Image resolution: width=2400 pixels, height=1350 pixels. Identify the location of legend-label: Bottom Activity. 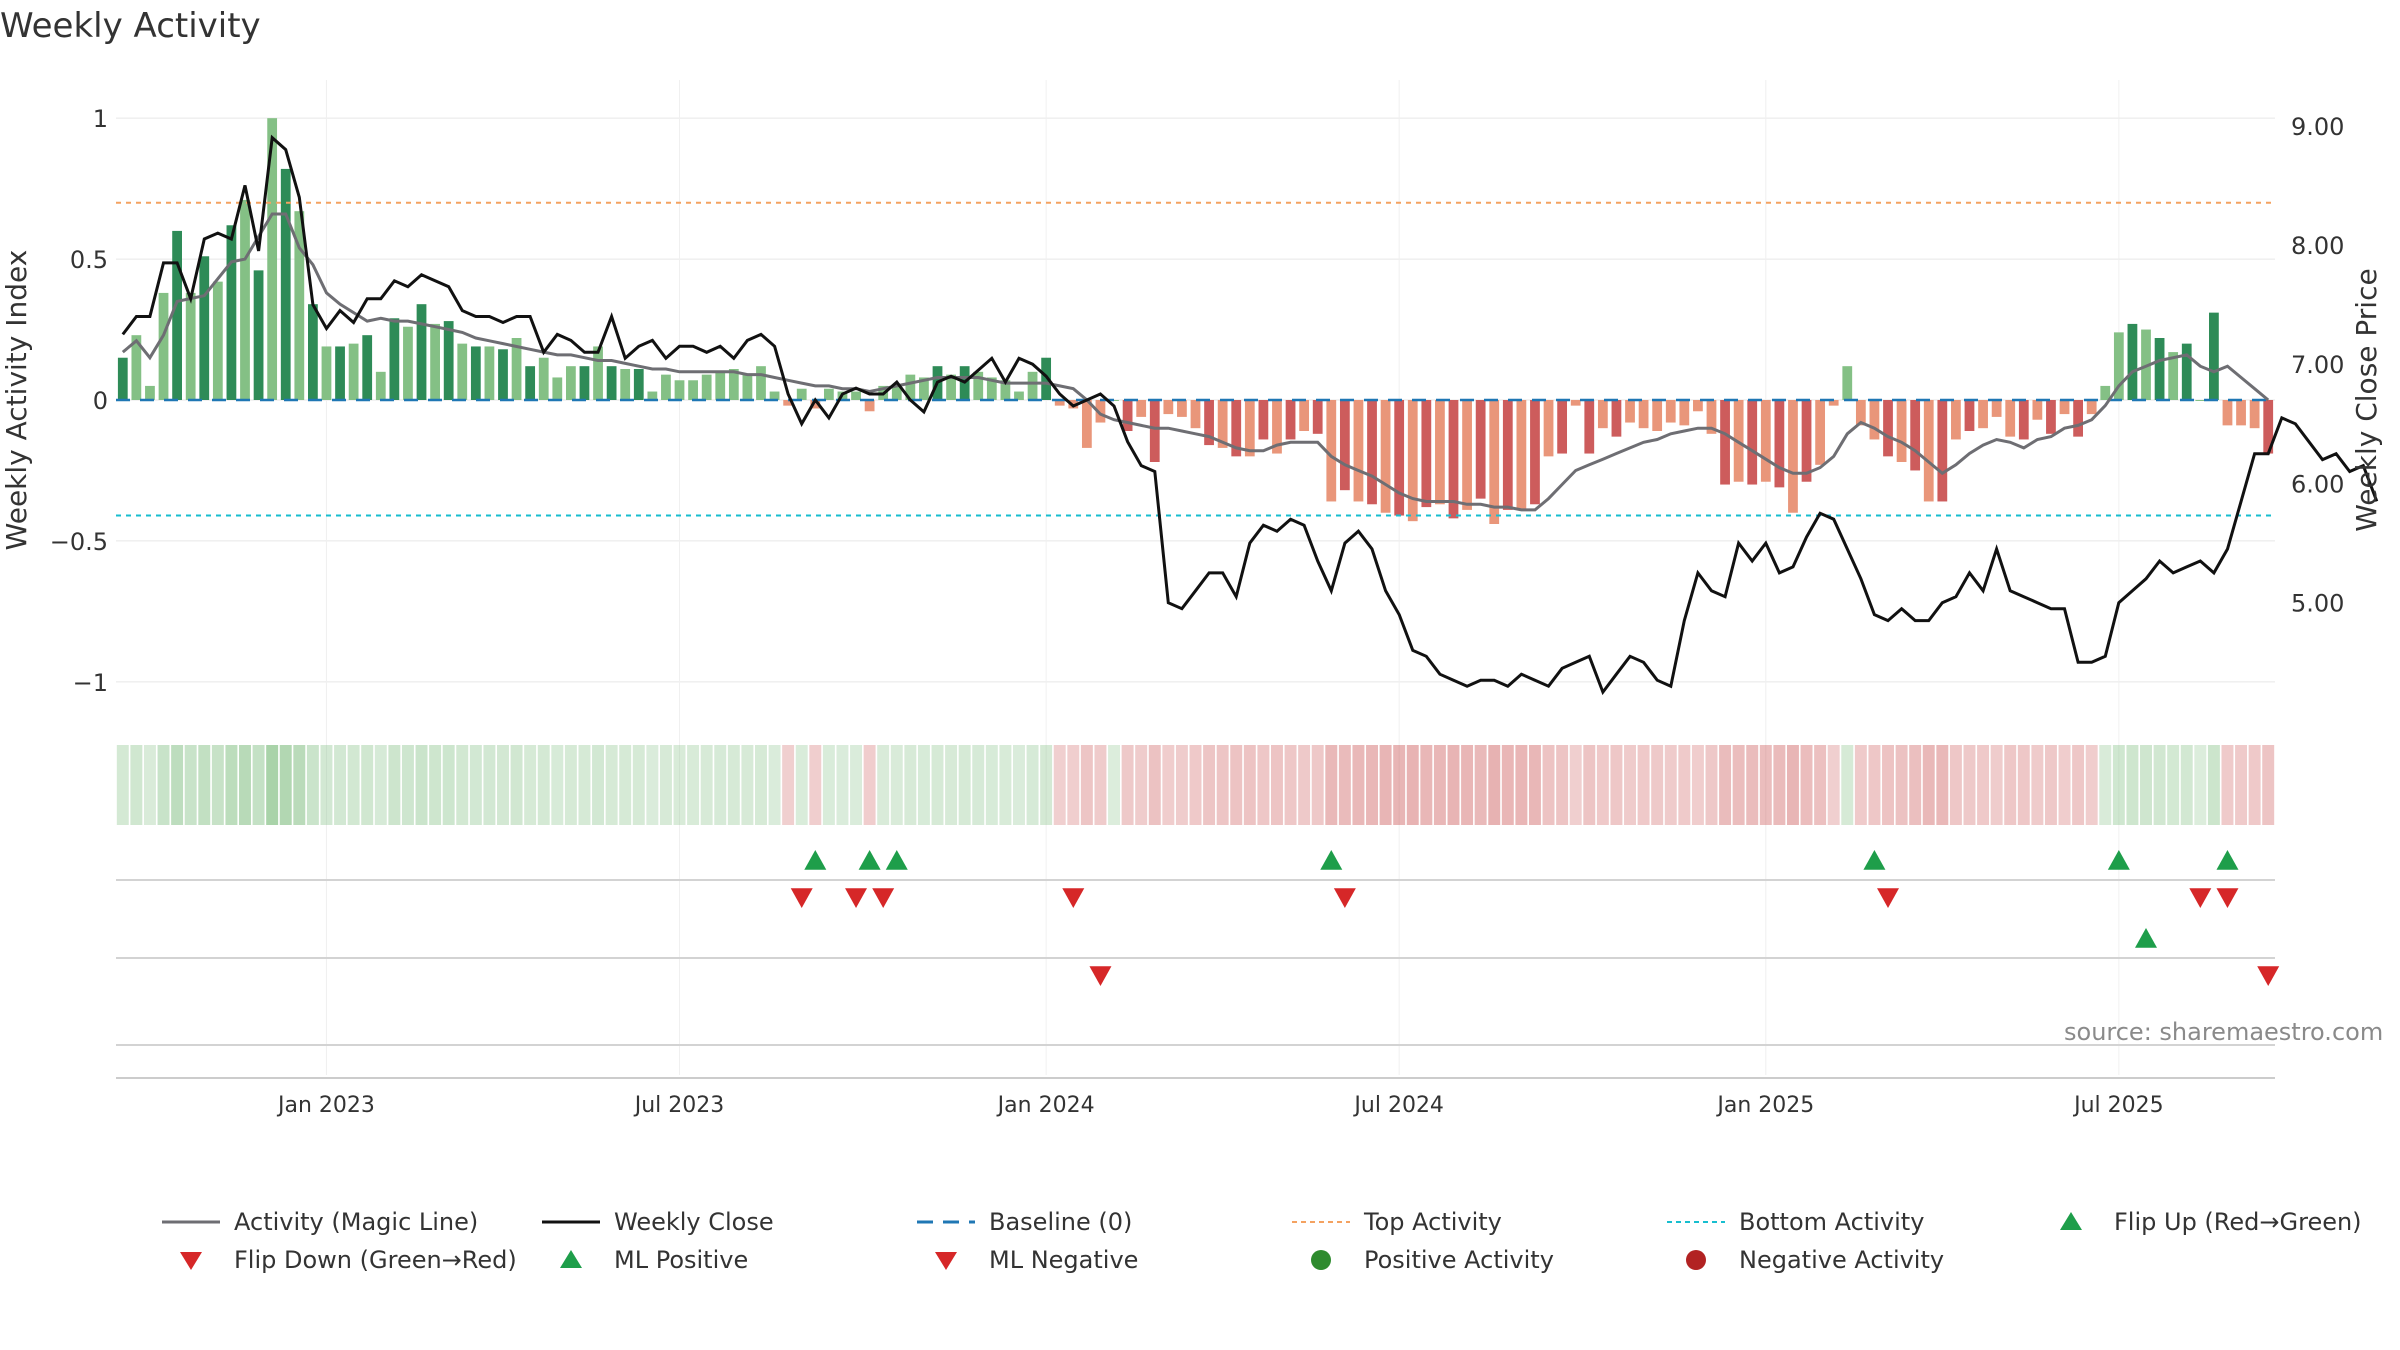
(1832, 1222).